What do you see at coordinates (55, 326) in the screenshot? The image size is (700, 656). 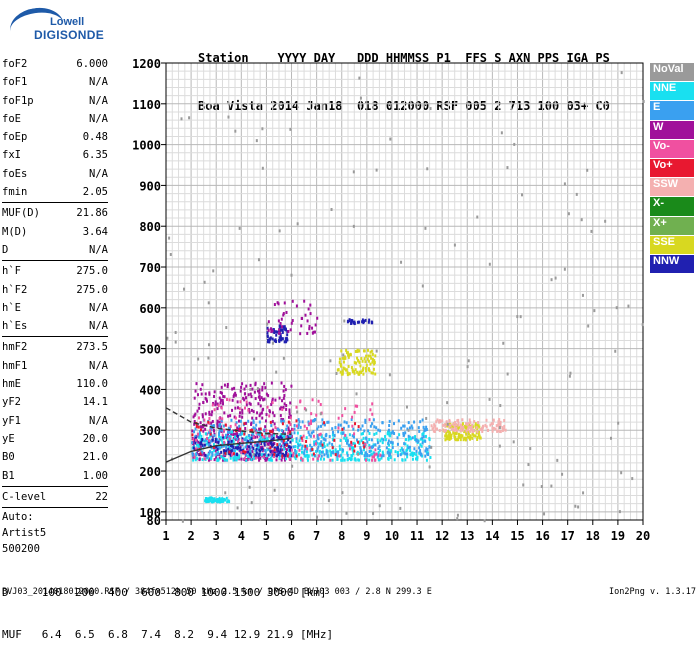 I see `param-row-hes: h`Es N/A` at bounding box center [55, 326].